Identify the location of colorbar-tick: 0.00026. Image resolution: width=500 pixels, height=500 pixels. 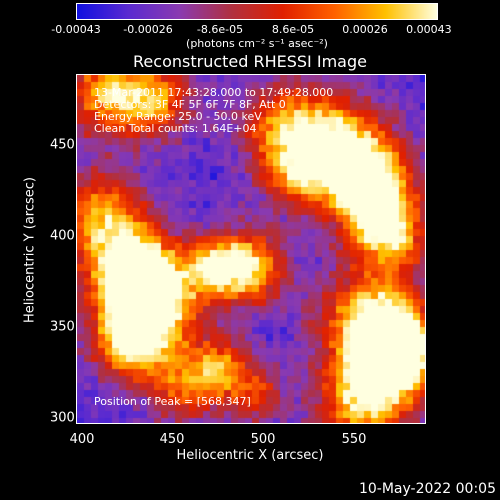
(365, 29).